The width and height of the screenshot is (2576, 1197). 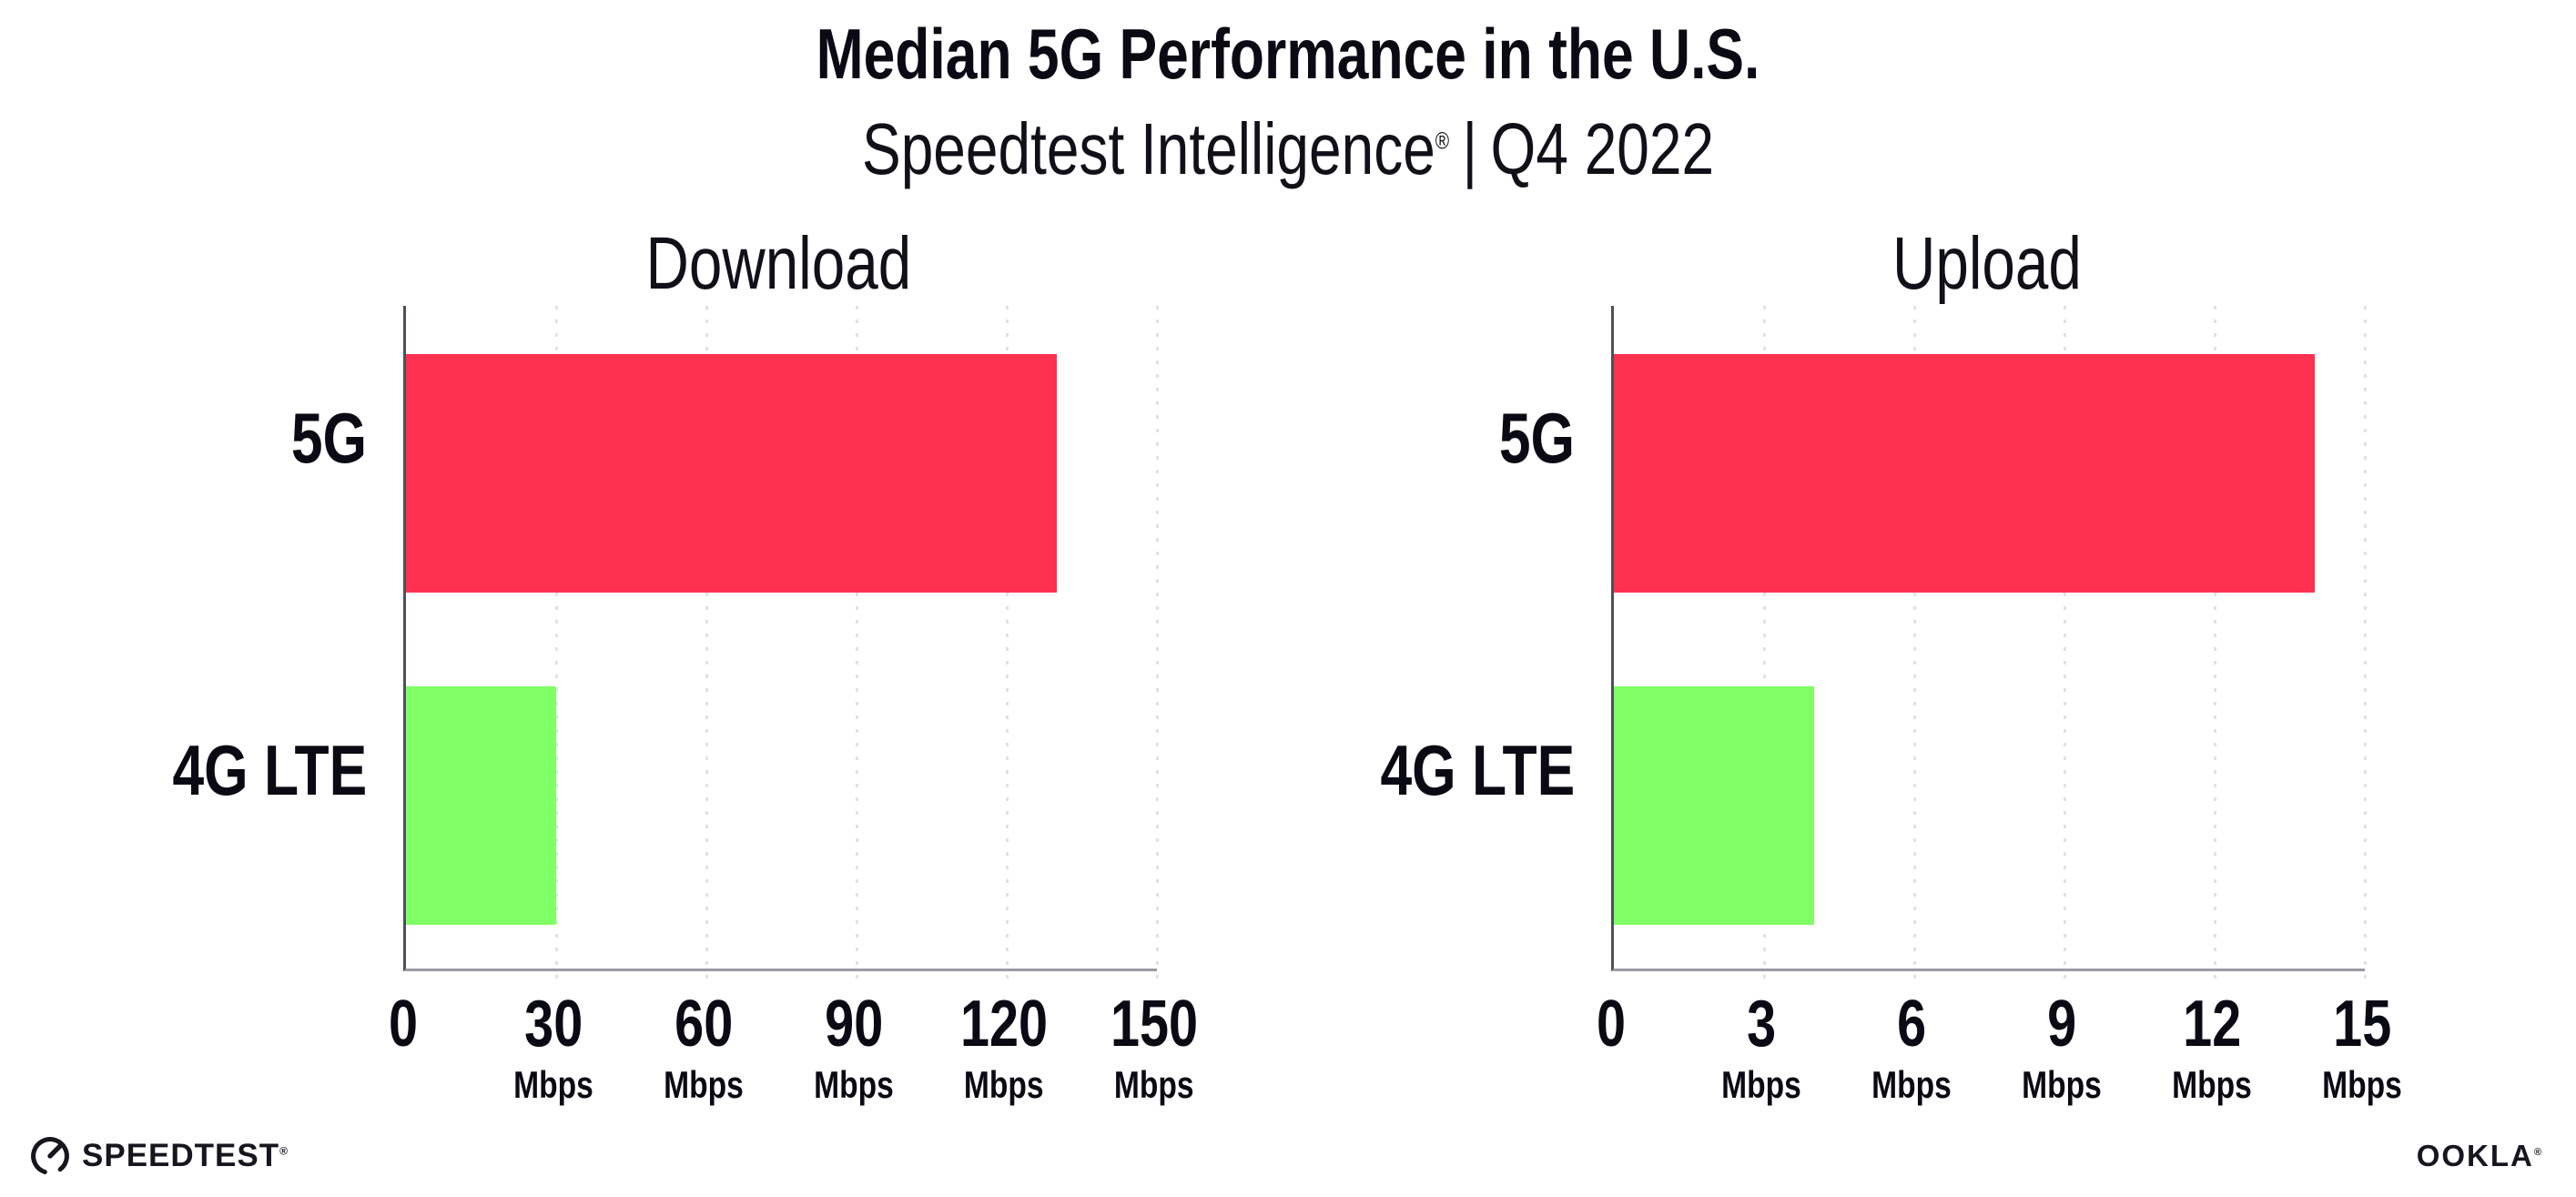 I want to click on registered-trademark-symbol: ®, so click(x=1442, y=141).